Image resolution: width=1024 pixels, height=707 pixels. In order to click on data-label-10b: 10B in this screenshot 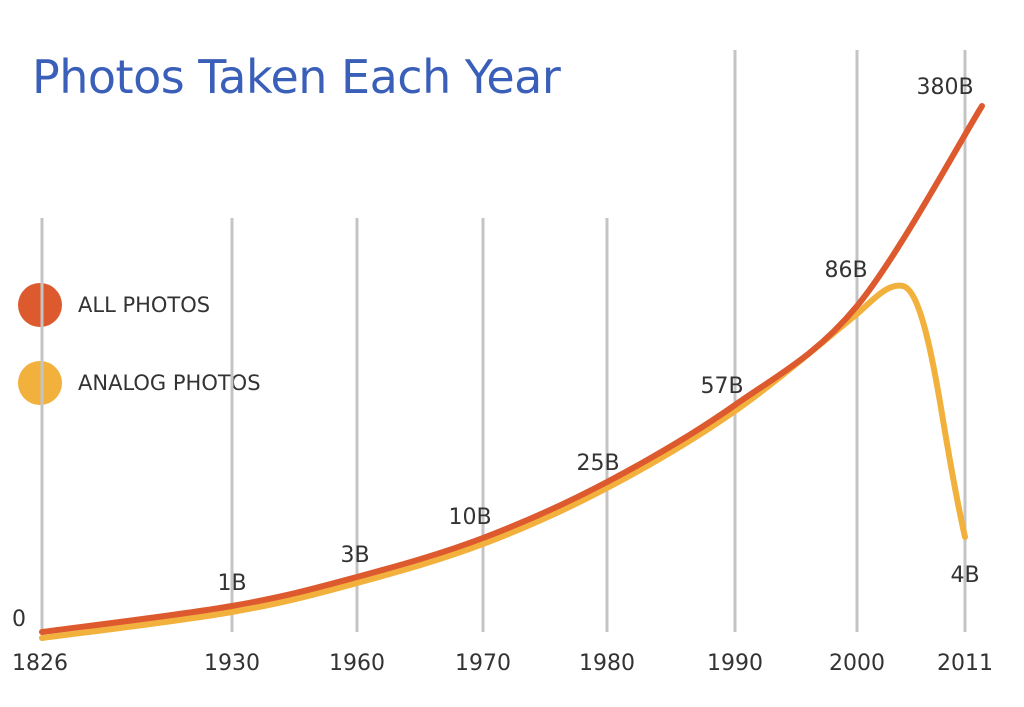, I will do `click(469, 517)`.